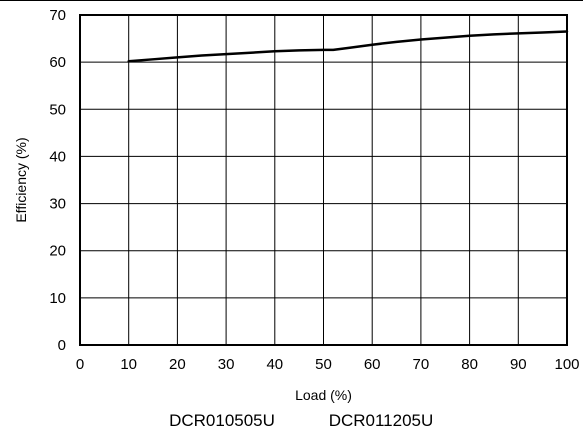  What do you see at coordinates (57, 62) in the screenshot?
I see `y-tick-label-60: 60` at bounding box center [57, 62].